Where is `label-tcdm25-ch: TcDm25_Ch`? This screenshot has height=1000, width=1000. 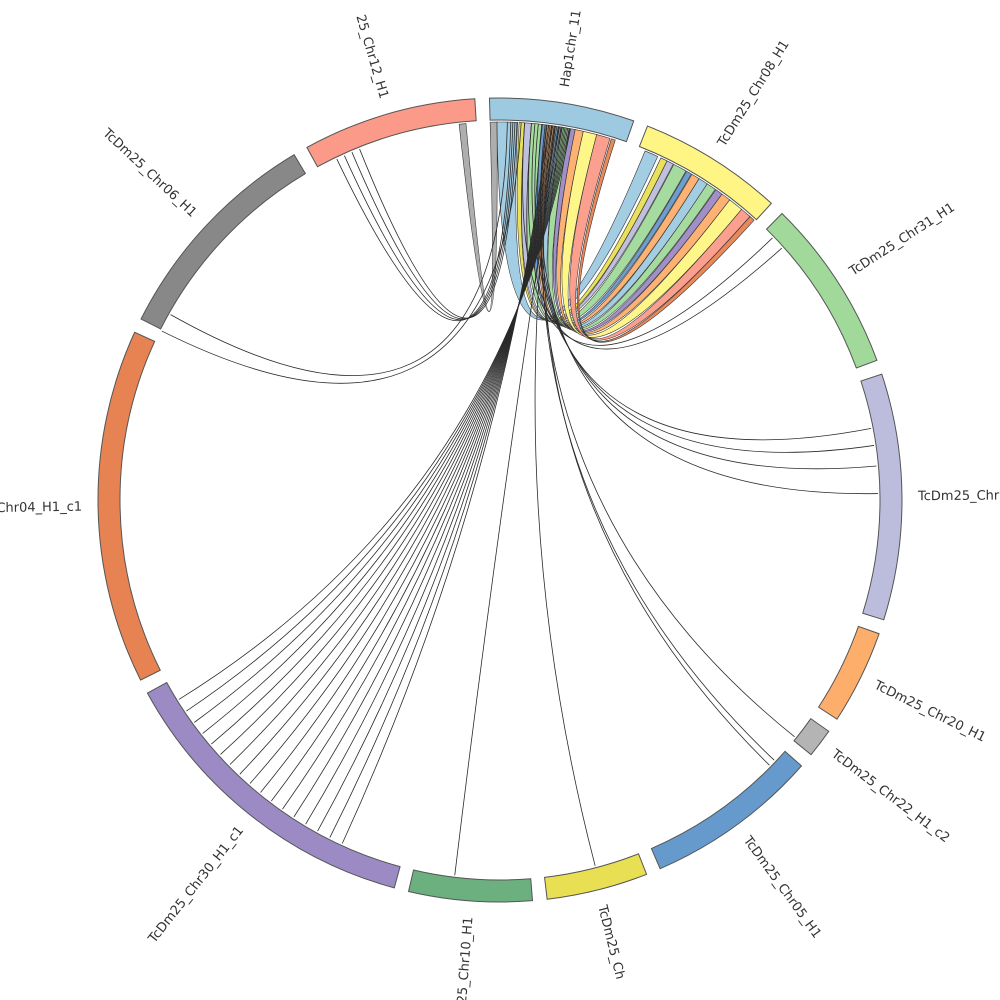 label-tcdm25-ch: TcDm25_Ch is located at coordinates (610, 942).